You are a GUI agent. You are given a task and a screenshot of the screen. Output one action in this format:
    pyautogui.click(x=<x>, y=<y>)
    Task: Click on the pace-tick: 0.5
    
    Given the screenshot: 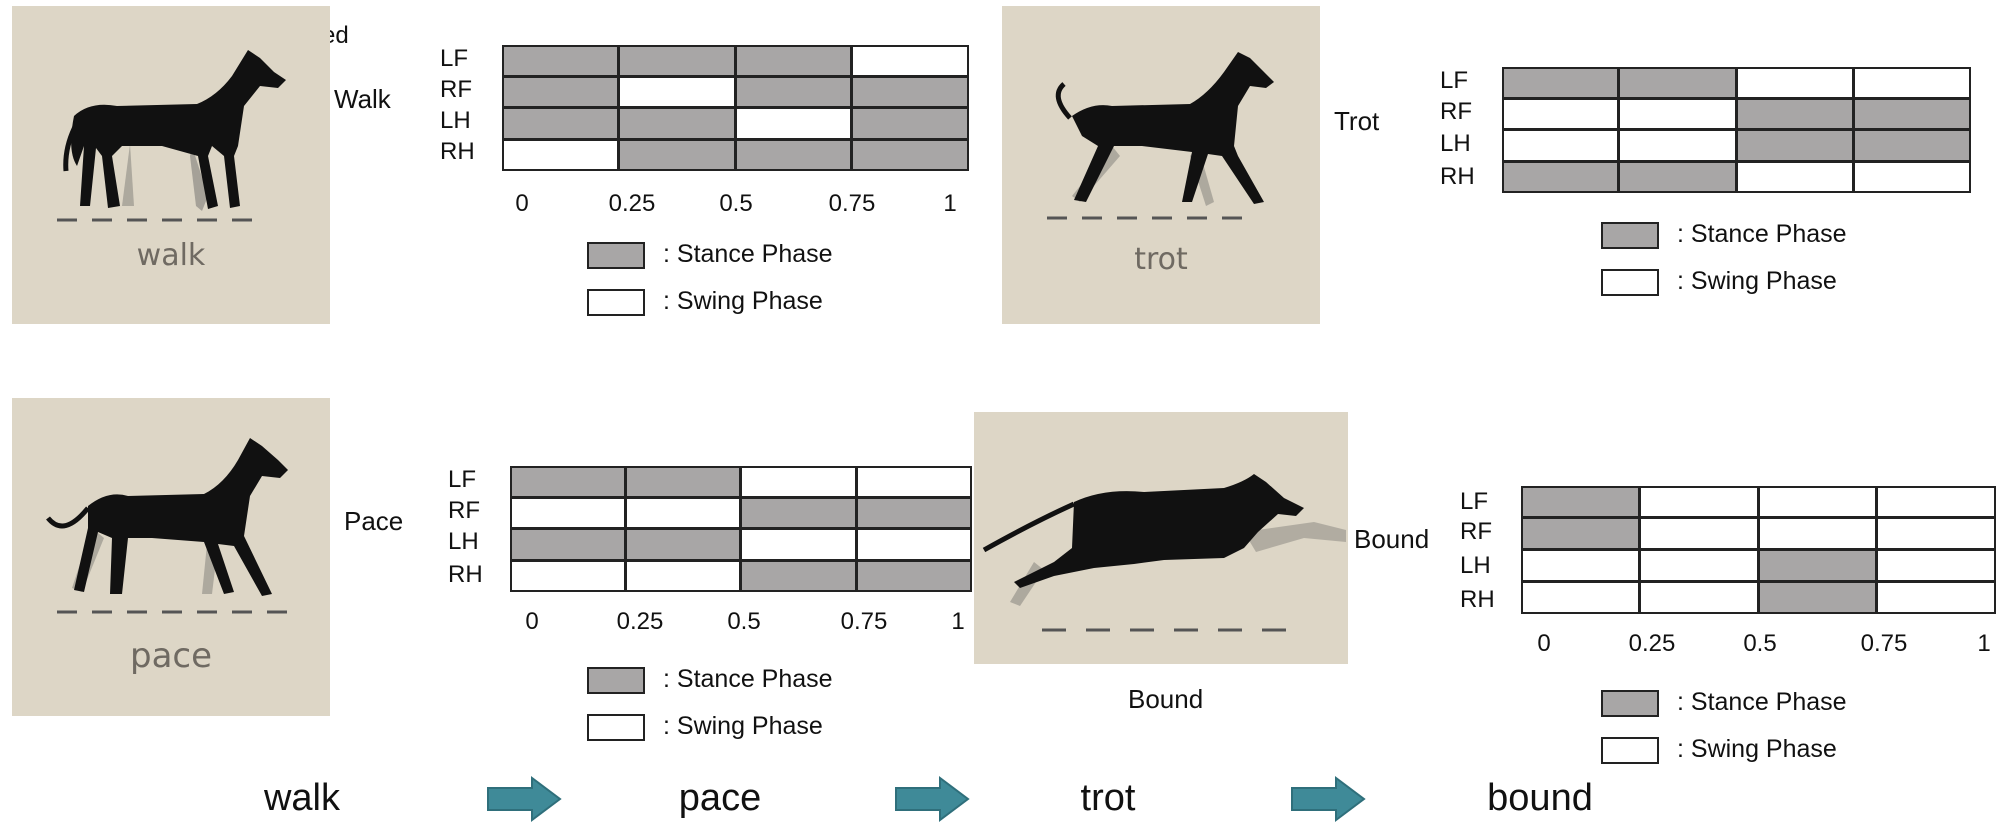 What is the action you would take?
    pyautogui.click(x=744, y=621)
    